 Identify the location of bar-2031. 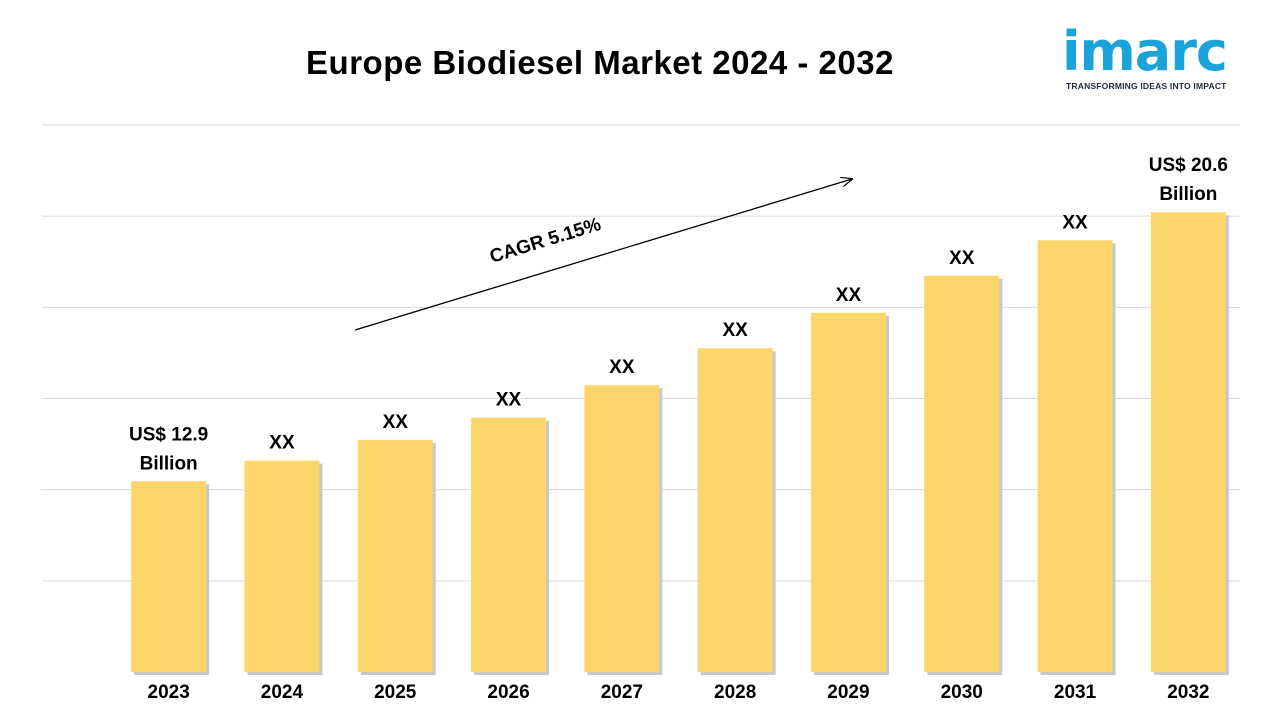
(1075, 456).